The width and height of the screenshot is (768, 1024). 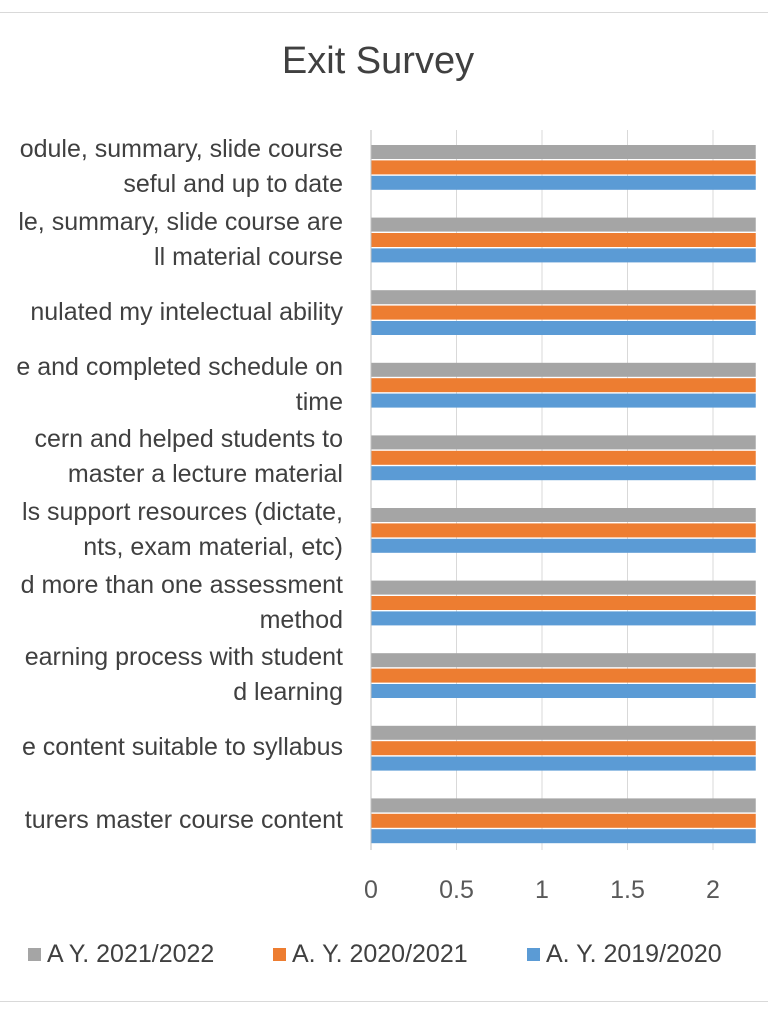 I want to click on category-label-line: earning process with student, so click(x=183, y=657).